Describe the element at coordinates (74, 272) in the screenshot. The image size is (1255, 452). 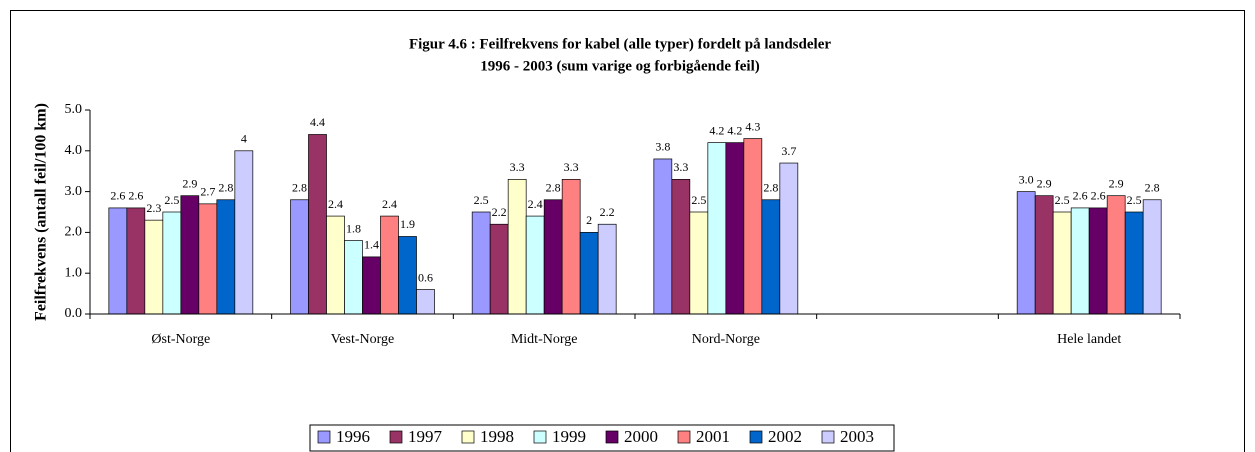
I see `y-tick-label: 1.0` at that location.